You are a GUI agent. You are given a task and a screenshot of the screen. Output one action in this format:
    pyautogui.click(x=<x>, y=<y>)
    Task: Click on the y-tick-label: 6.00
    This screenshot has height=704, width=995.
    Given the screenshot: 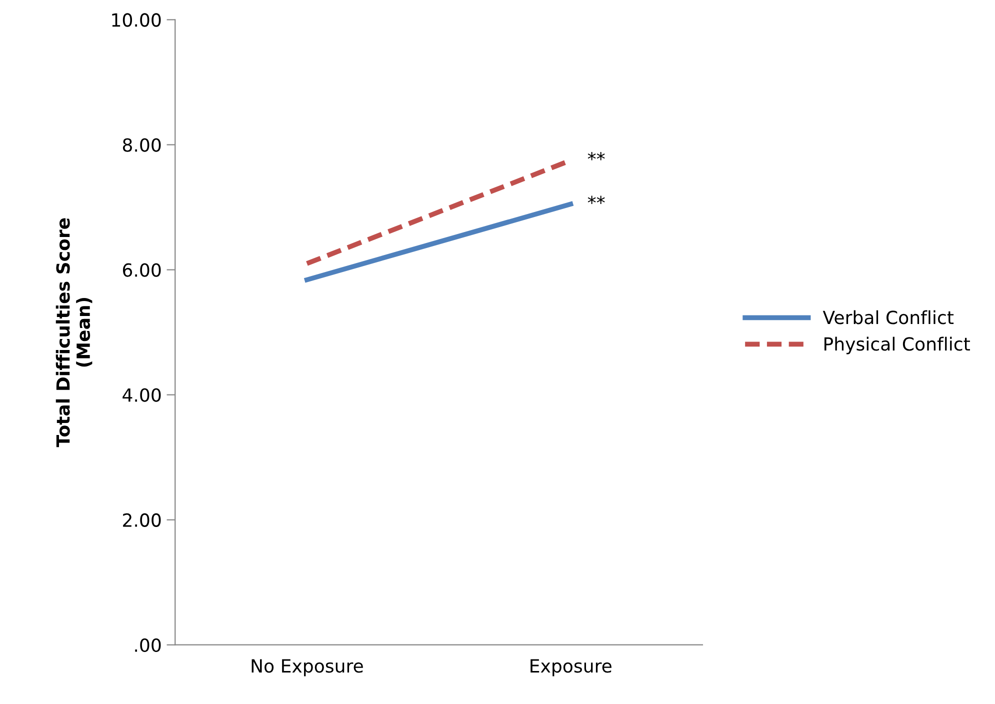 What is the action you would take?
    pyautogui.click(x=141, y=270)
    